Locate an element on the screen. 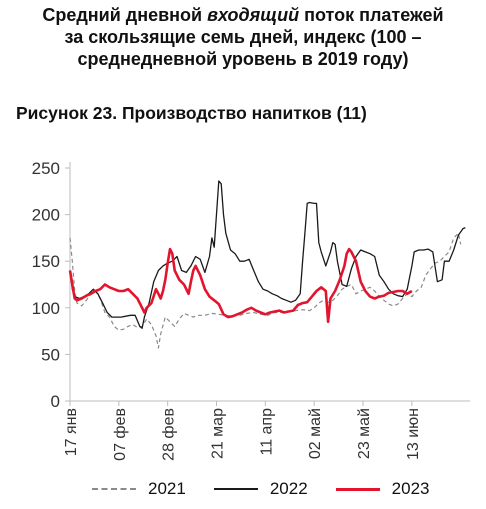  figure-caption: Рисунок 23. Производство напитков (11) is located at coordinates (191, 113).